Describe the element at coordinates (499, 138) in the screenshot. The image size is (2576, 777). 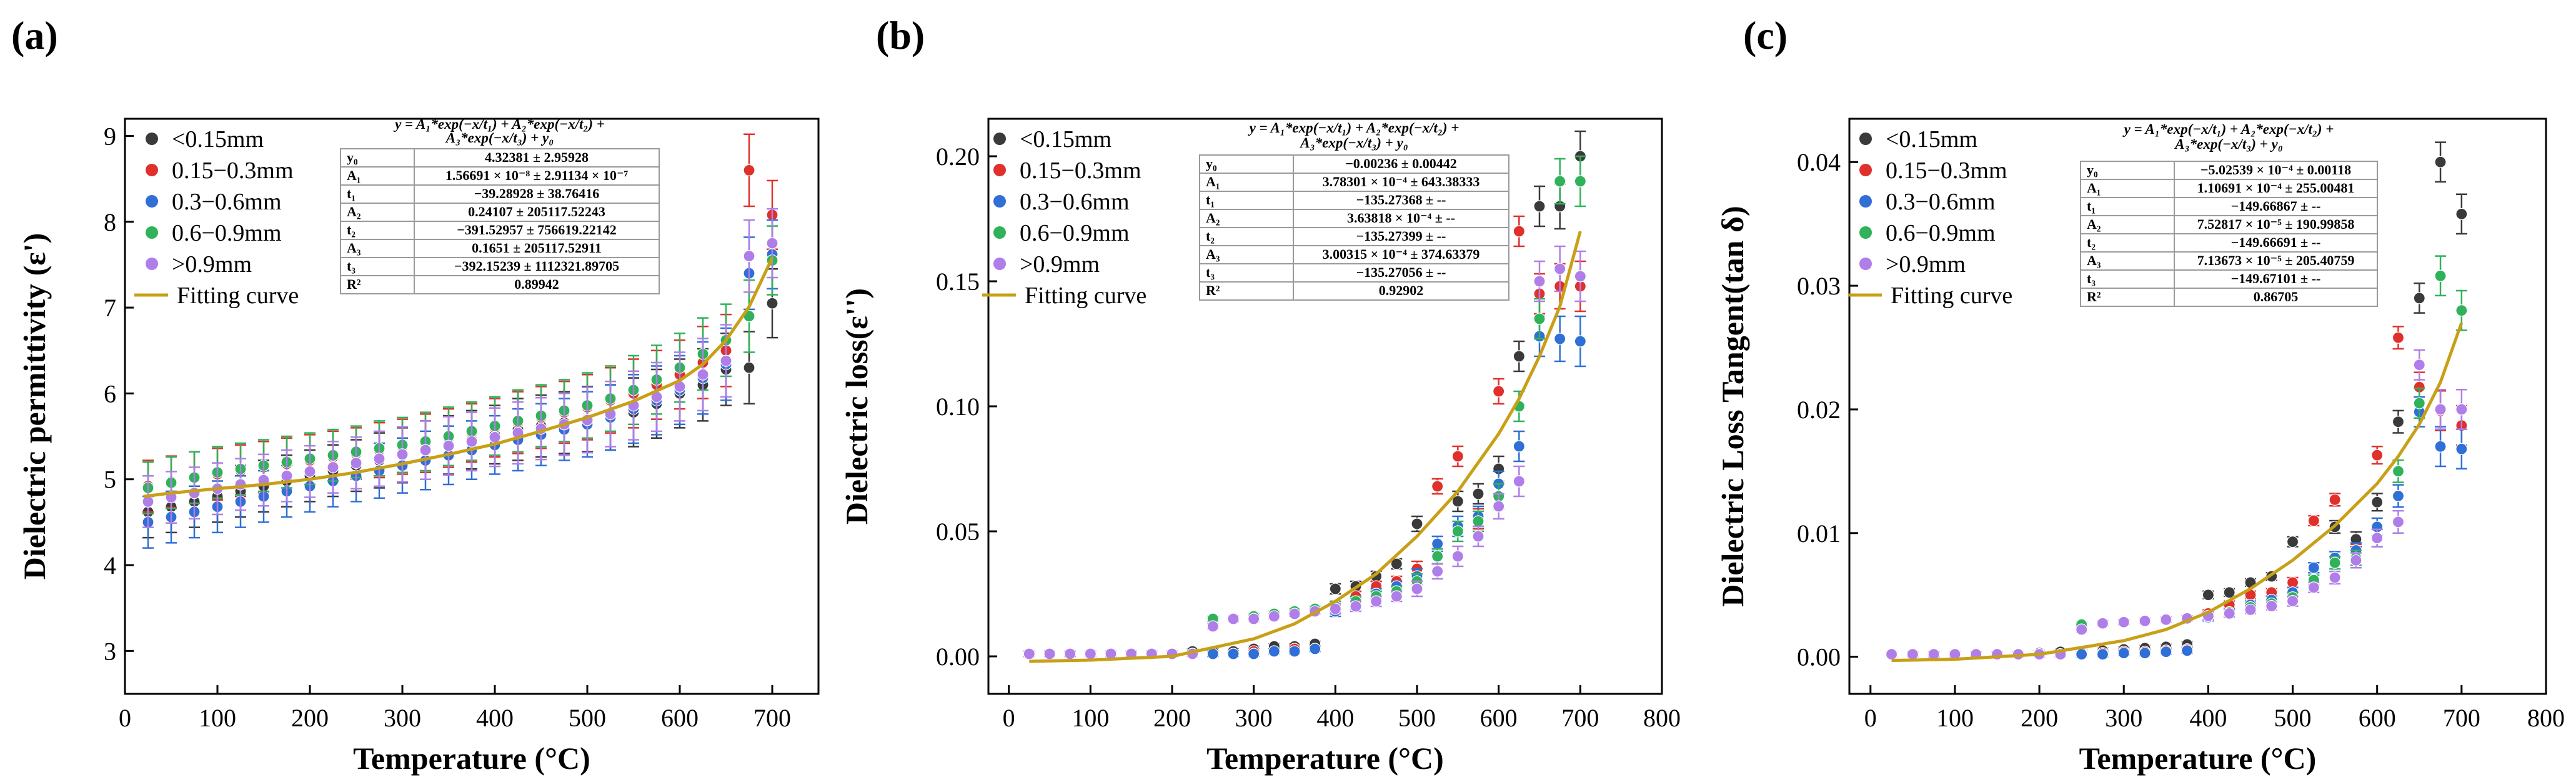
I see `fit-equation: A₃*exp(−x/t₃) + y₀` at that location.